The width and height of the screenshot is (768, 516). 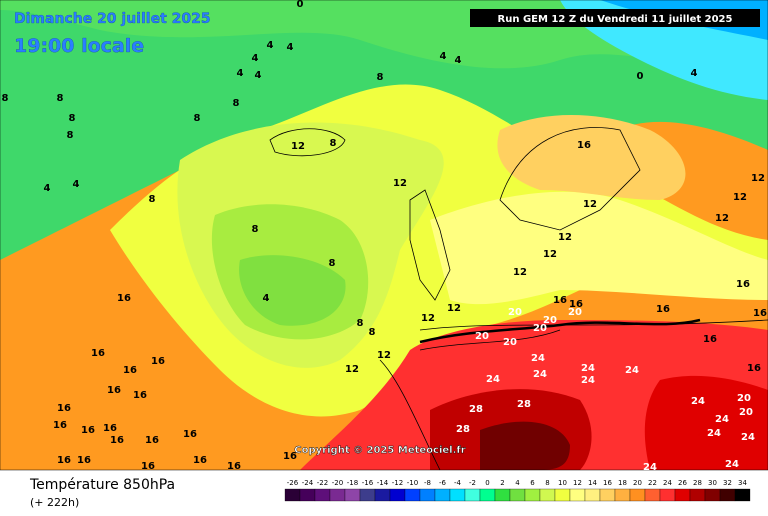 What do you see at coordinates (427, 483) in the screenshot?
I see `scale-label: -8` at bounding box center [427, 483].